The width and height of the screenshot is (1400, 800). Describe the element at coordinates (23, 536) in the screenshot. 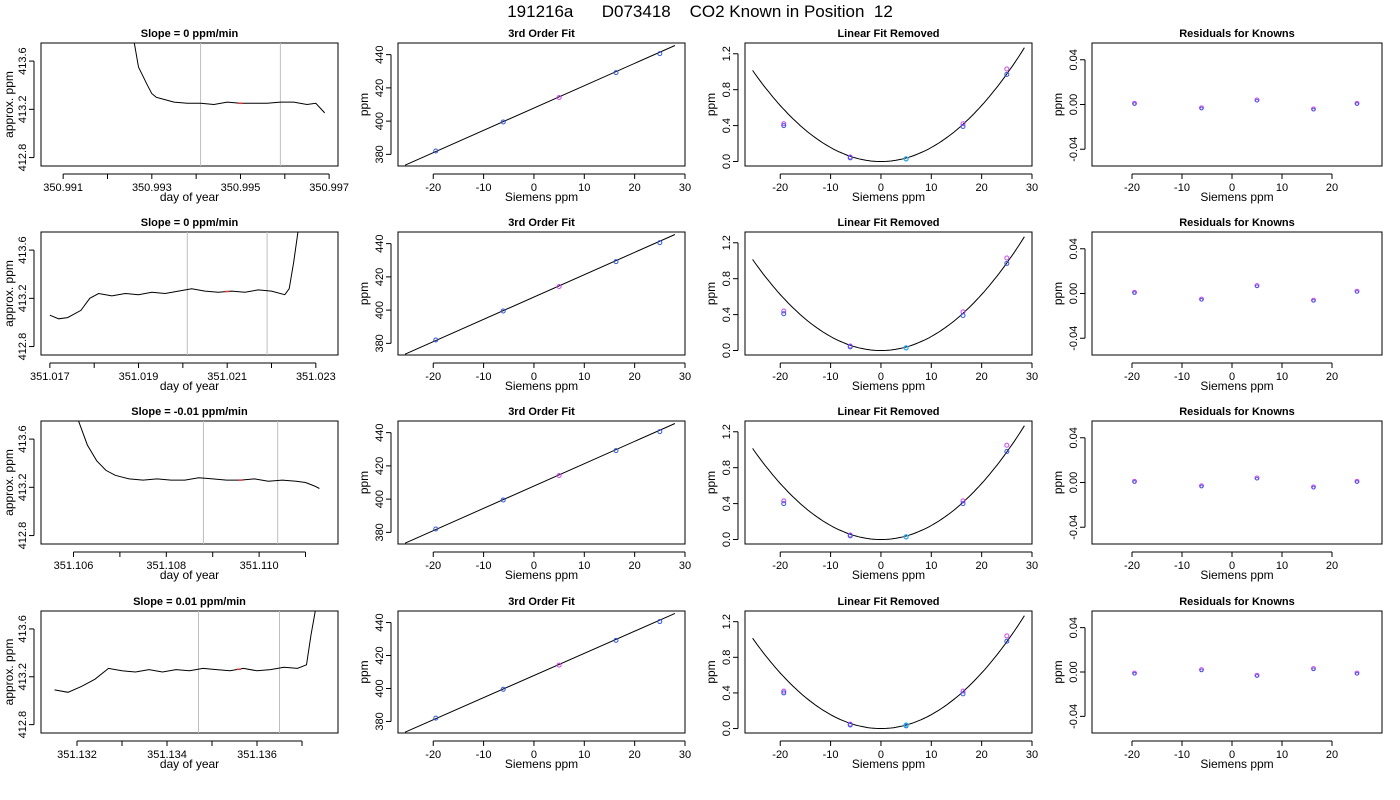

I see `r3-timeseries-ytick-label: 412.8` at that location.